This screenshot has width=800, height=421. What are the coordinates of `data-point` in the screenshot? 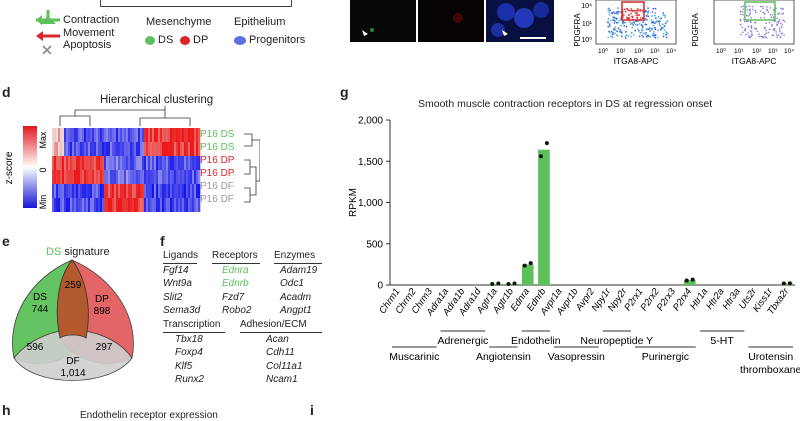 It's located at (692, 279).